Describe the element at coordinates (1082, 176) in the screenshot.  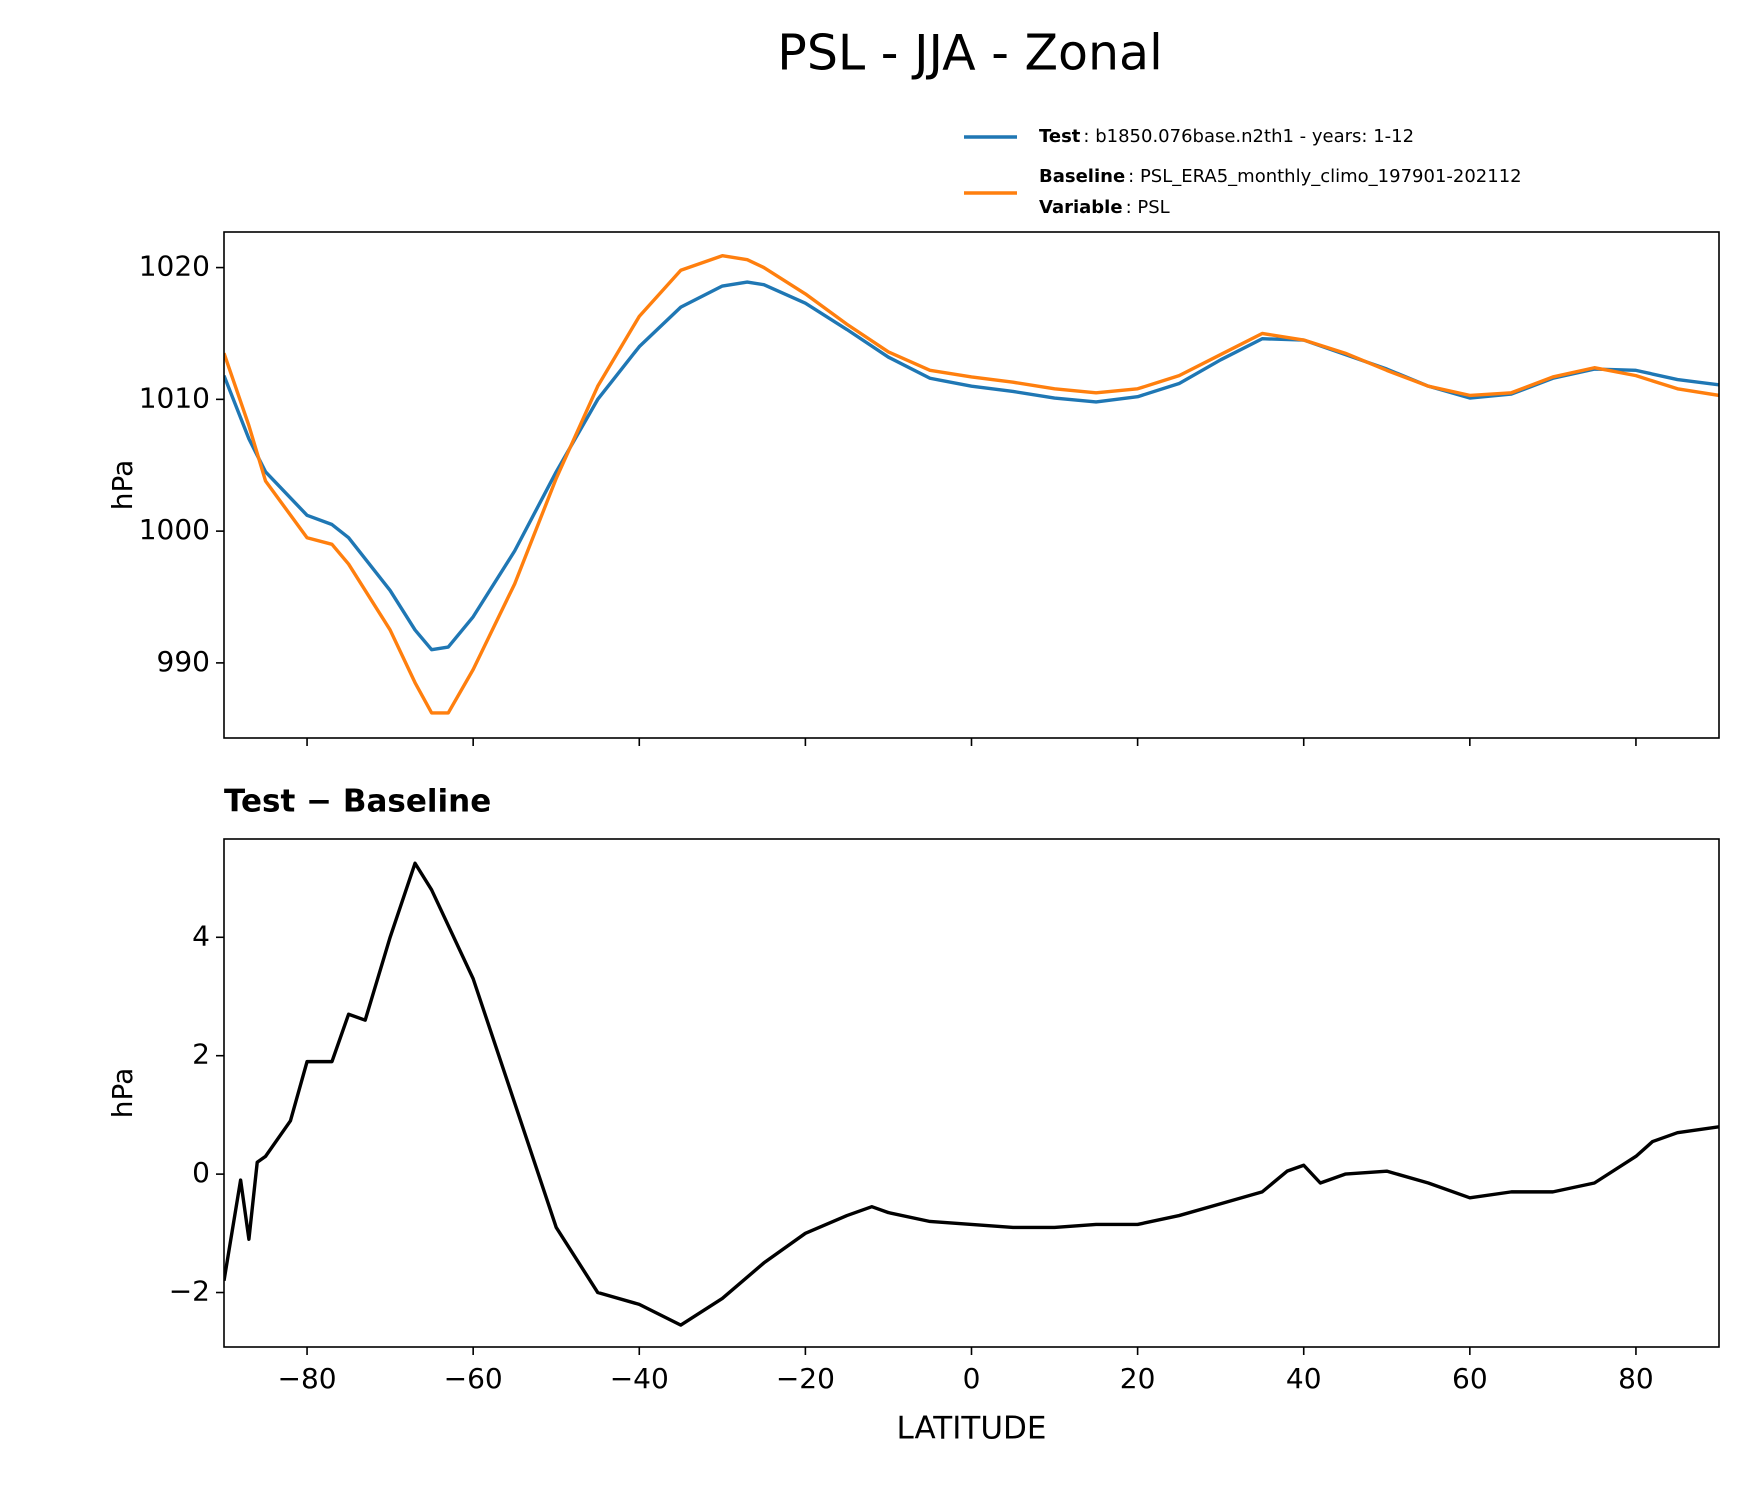
I see `legend-label: Baseline` at that location.